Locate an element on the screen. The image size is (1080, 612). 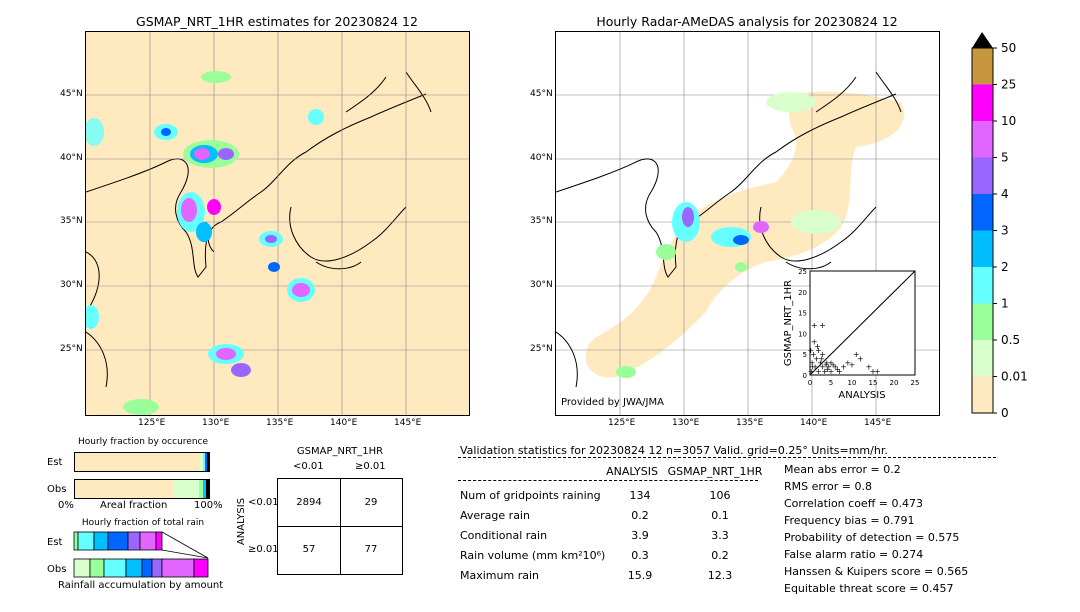
right-lat-label: 25°N is located at coordinates (541, 349).